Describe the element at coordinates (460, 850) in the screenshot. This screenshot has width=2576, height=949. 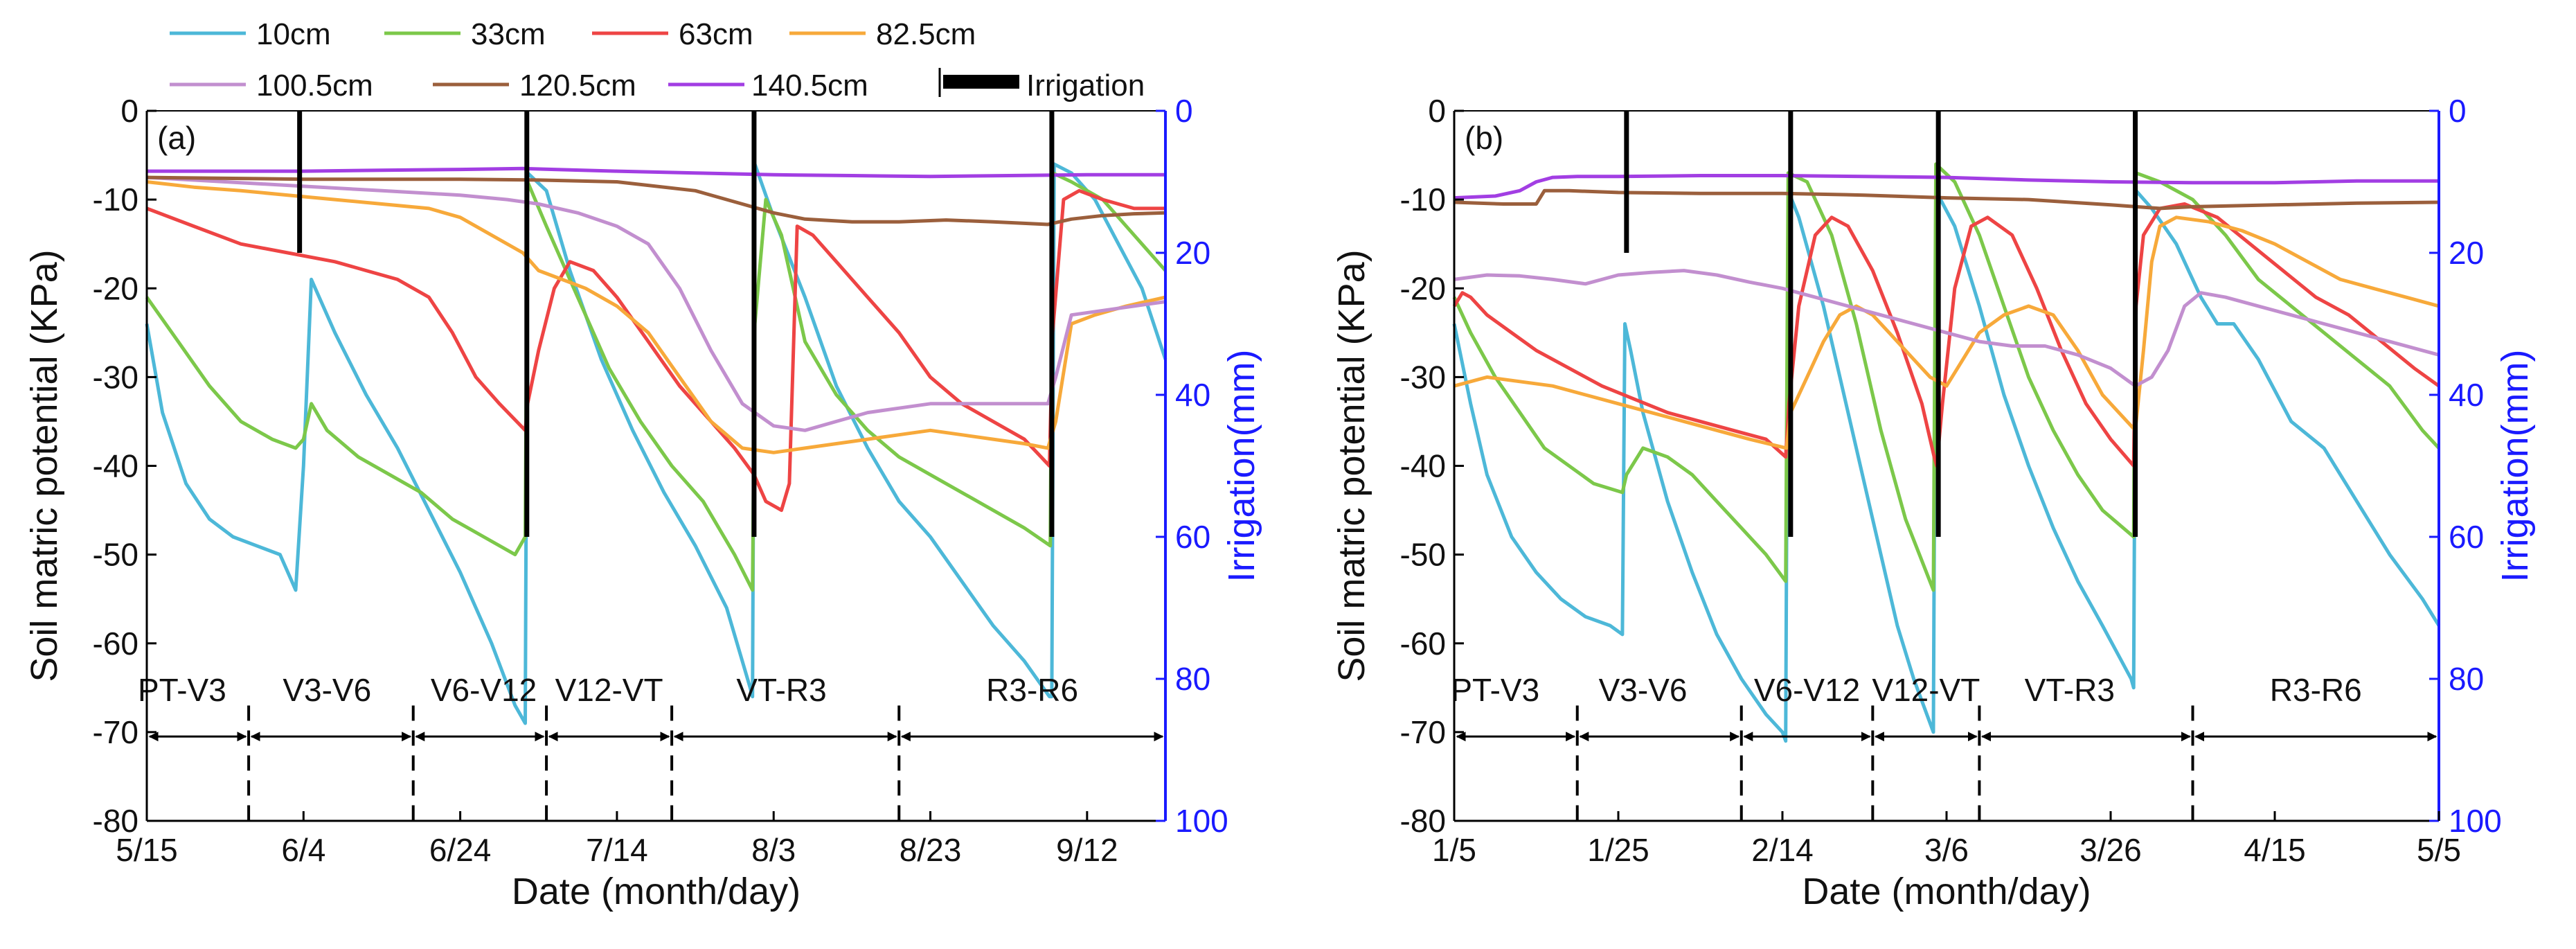
I see `panel-a-x-tick-label-6-24: 6/24` at that location.